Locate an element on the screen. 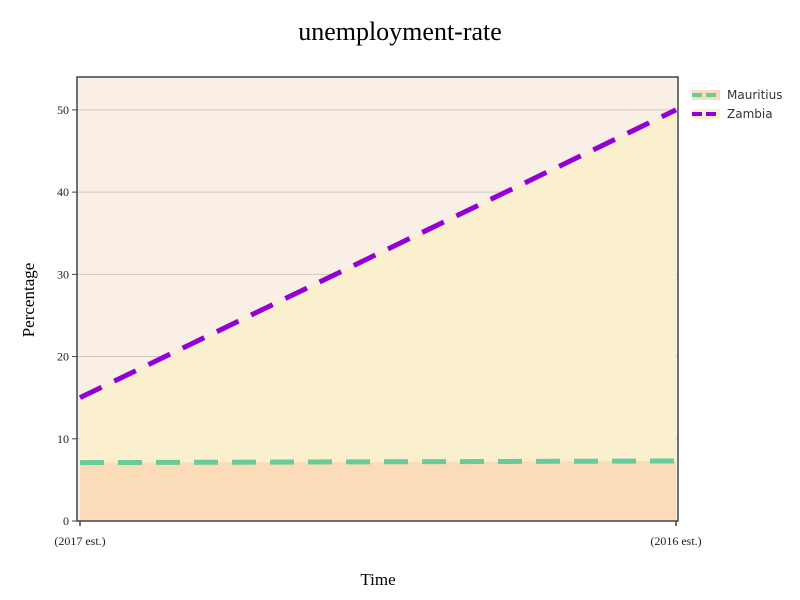 This screenshot has height=600, width=800. y-tick-label: 10 is located at coordinates (63, 439).